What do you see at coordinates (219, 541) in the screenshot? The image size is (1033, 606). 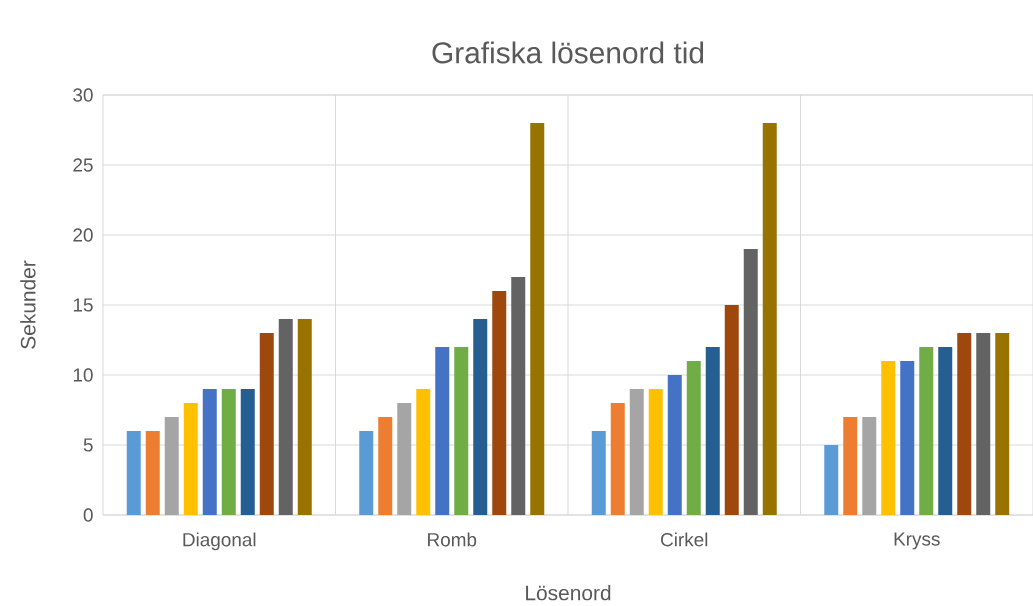 I see `x-tick-label: Diagonal` at bounding box center [219, 541].